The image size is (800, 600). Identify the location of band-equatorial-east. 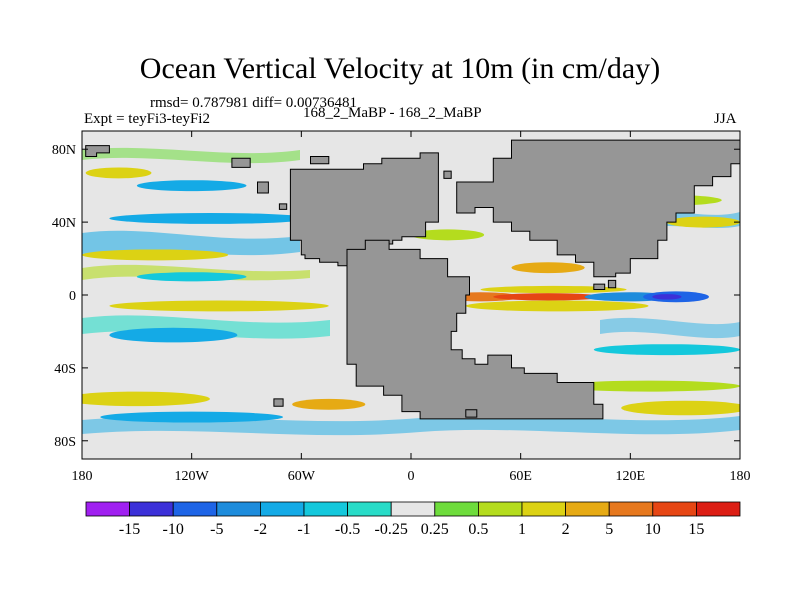
(670, 328).